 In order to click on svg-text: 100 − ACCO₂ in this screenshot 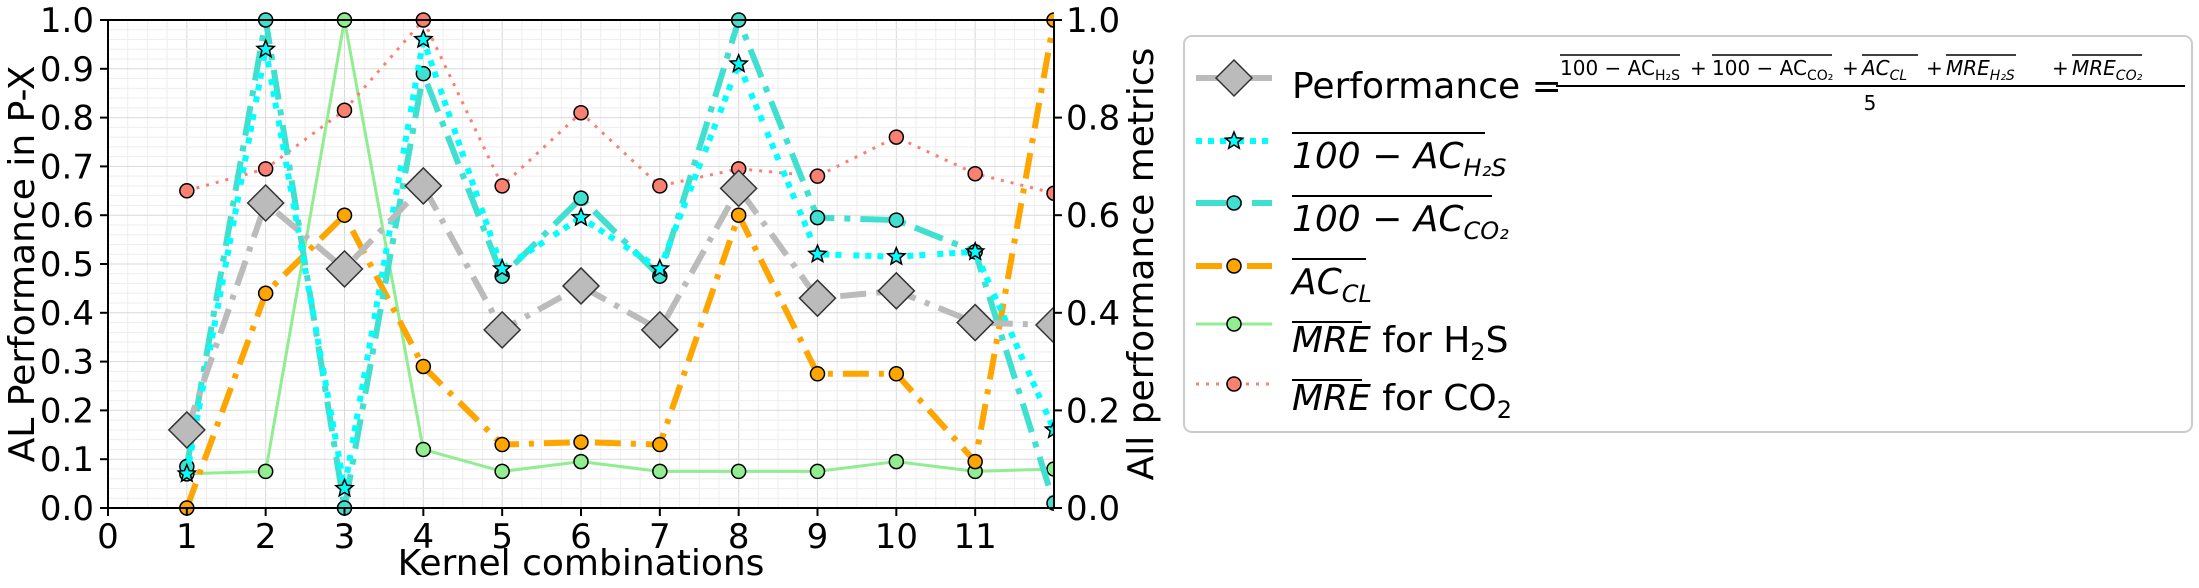, I will do `click(1772, 70)`.